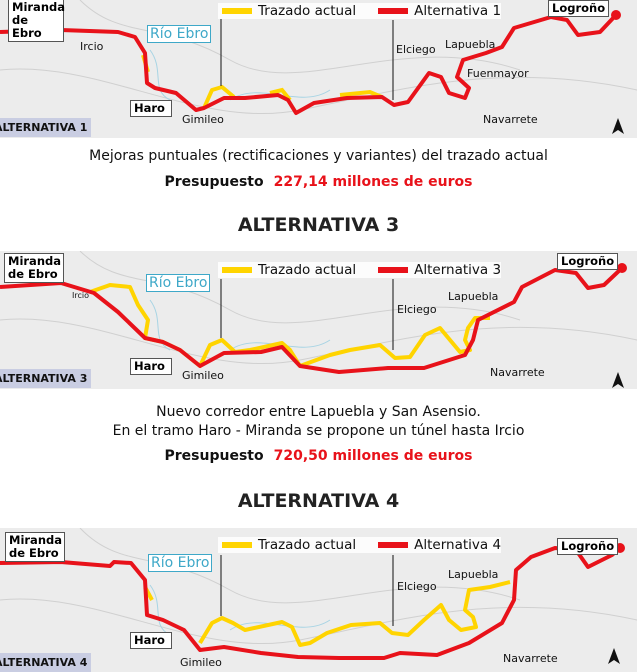 The image size is (637, 672). I want to click on legend-alt: Alternativa 4, so click(458, 545).